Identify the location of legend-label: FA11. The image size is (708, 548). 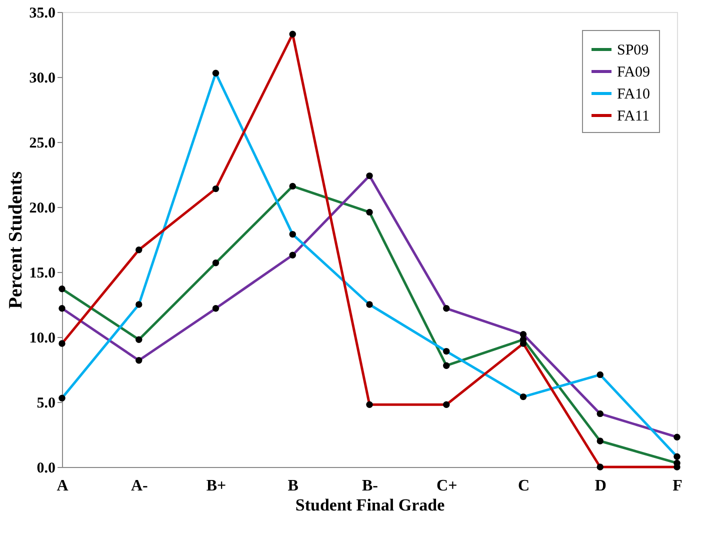
(633, 116).